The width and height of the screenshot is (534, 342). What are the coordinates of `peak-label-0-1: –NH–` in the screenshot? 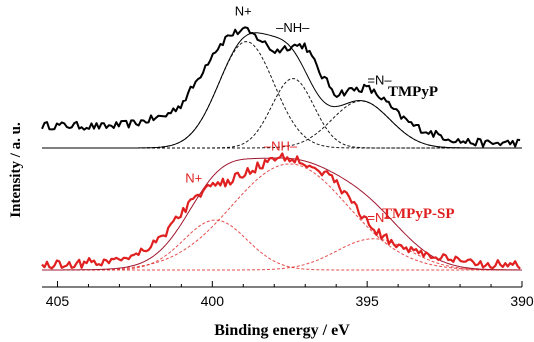 It's located at (293, 27).